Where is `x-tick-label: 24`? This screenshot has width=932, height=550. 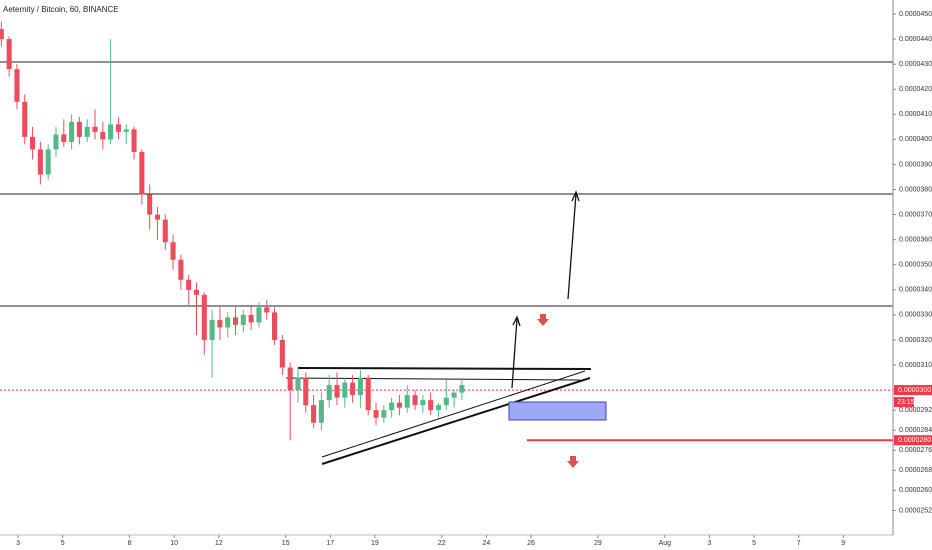 x-tick-label: 24 is located at coordinates (487, 543).